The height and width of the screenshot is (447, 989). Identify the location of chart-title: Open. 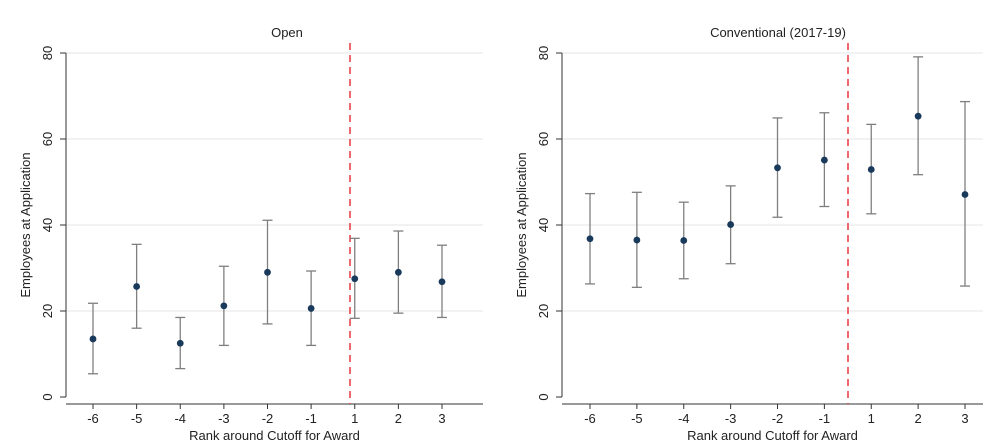
(287, 32).